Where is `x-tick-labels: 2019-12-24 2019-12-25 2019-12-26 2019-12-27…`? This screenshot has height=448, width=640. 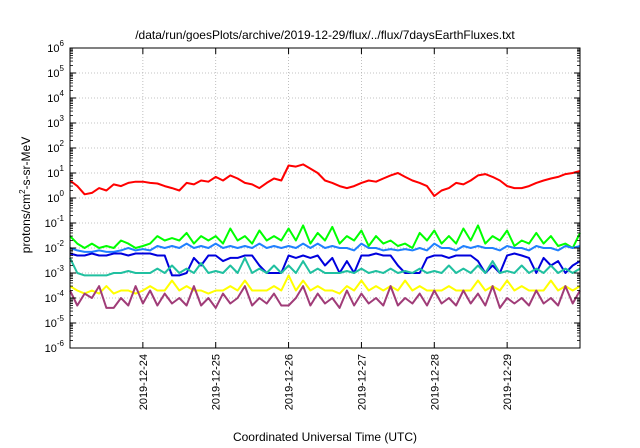
x-tick-labels: 2019-12-24 2019-12-25 2019-12-26 2019-12-27… is located at coordinates (326, 382).